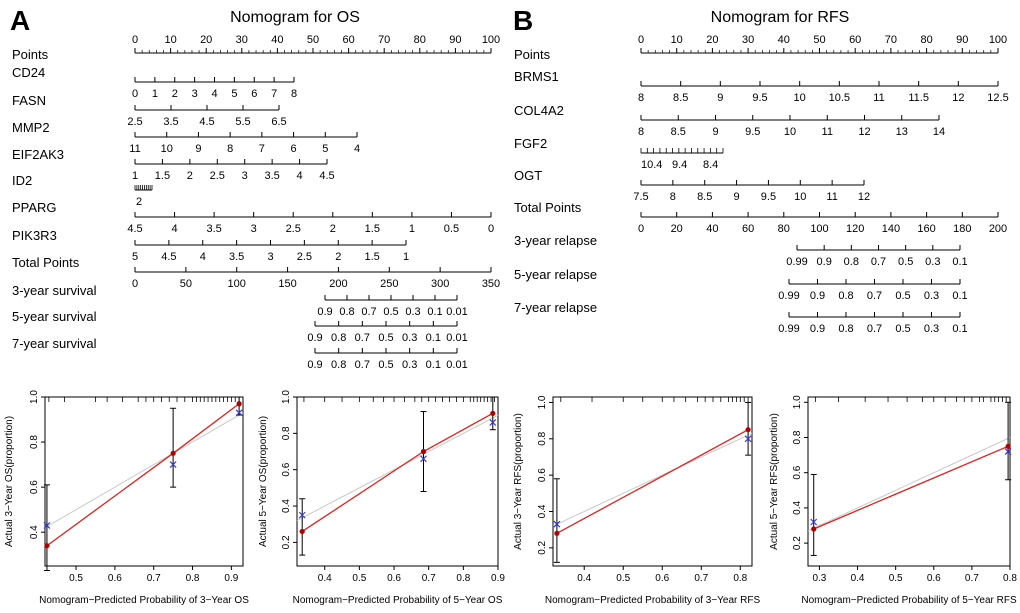 The width and height of the screenshot is (1020, 613). I want to click on y-tick-label: 1.0, so click(34, 397).